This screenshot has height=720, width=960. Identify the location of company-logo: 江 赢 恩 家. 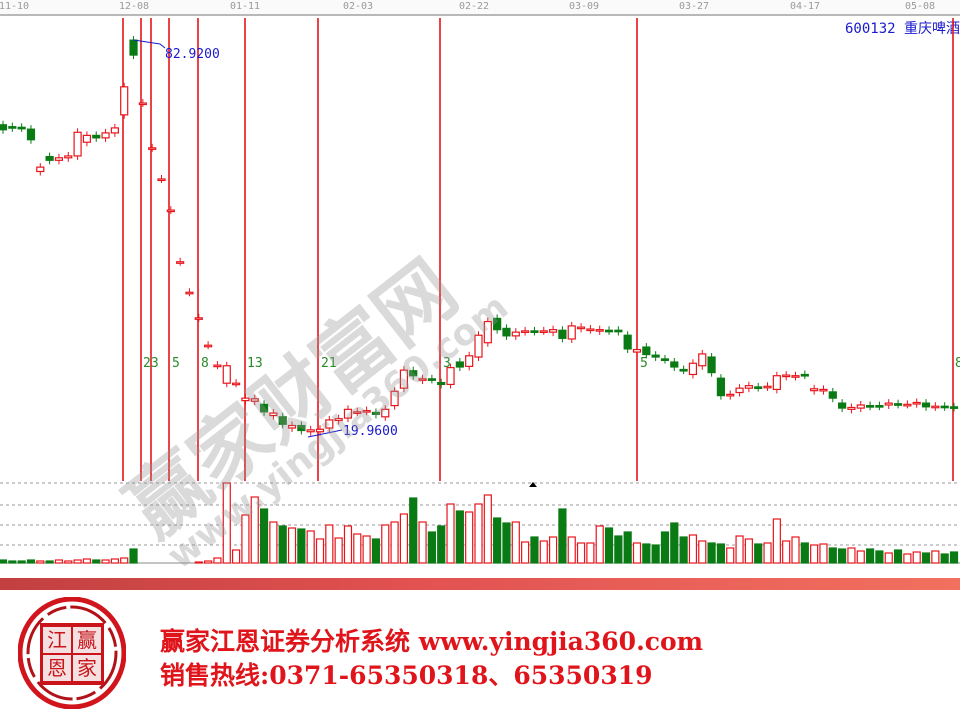
(72, 653).